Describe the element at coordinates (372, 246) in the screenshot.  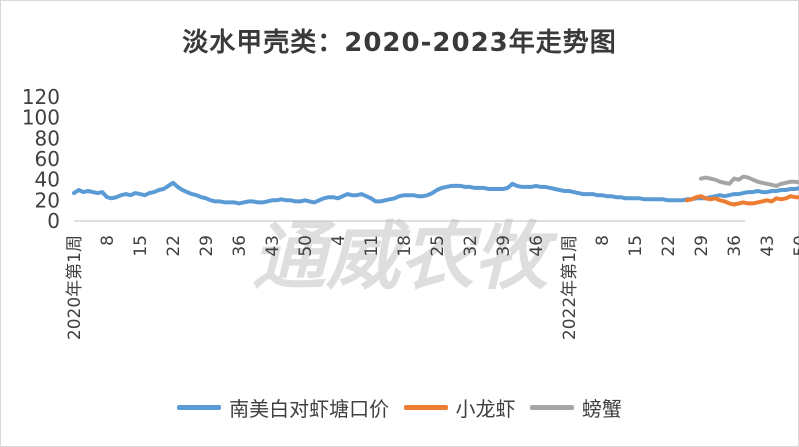
I see `x-tick-label: 11` at that location.